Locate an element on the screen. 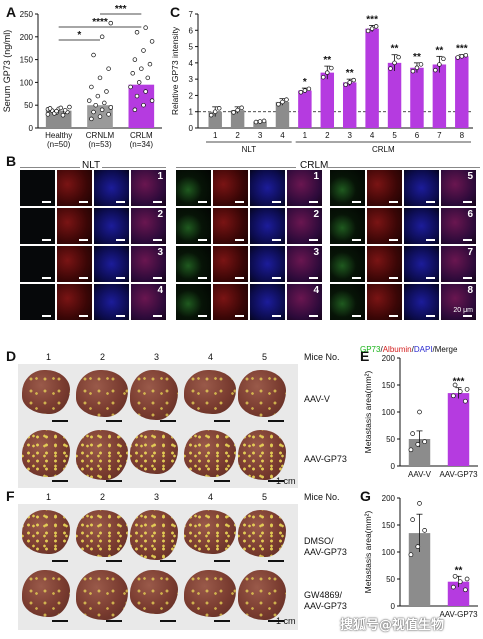 The width and height of the screenshot is (483, 639). y-tick-label: 0 is located at coordinates (393, 466).